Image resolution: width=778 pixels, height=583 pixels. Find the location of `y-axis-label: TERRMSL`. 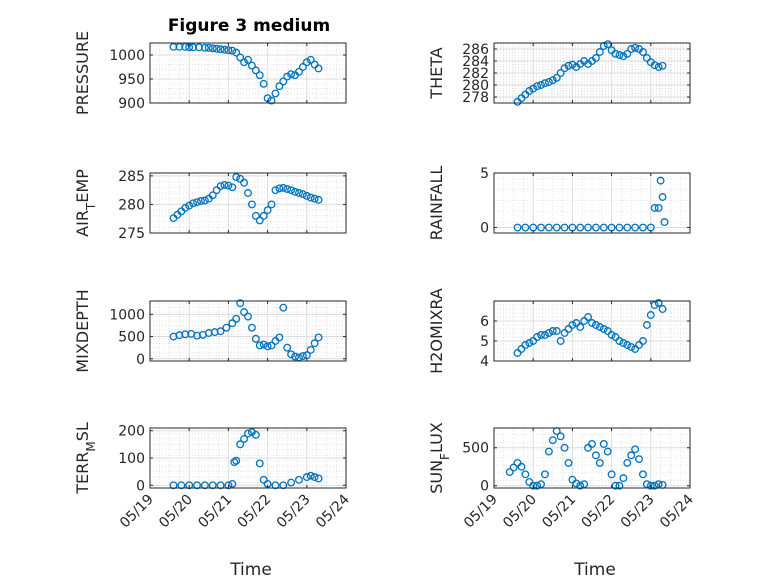

y-axis-label: TERRMSL is located at coordinates (85, 458).